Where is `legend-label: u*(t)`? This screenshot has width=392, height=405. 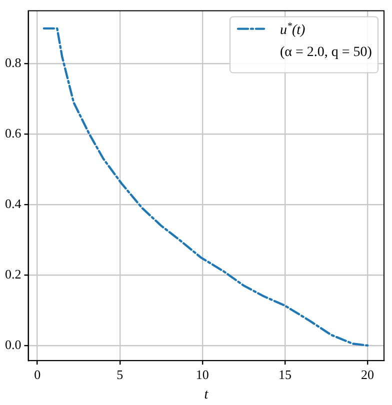 legend-label: u*(t) is located at coordinates (293, 29).